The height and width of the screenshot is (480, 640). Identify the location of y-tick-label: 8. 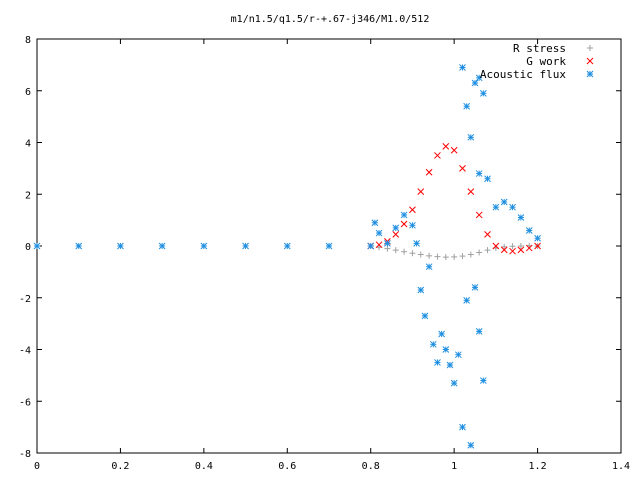
(28, 40).